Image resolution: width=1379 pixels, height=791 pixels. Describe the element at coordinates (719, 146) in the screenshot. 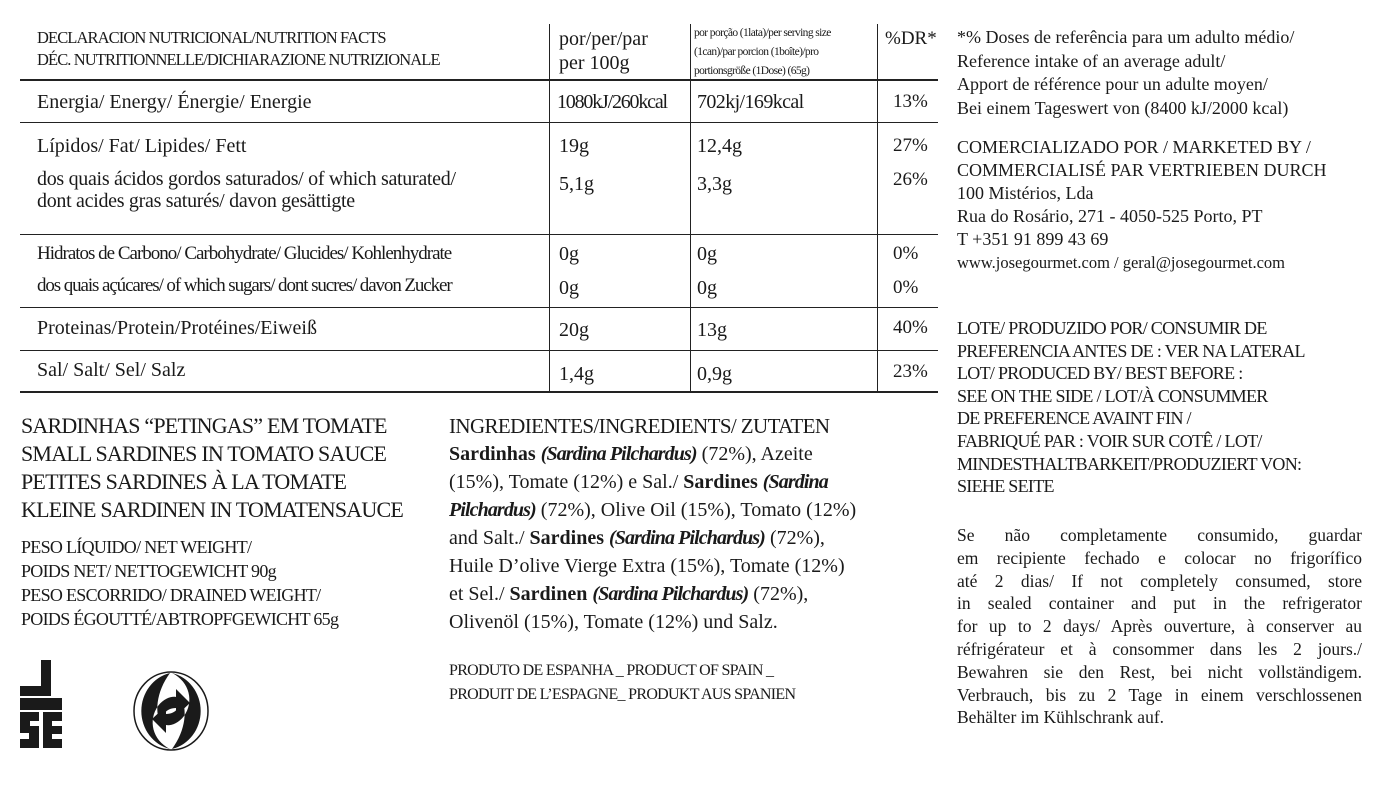

I see `row-fat-serving: 12,4g` at that location.